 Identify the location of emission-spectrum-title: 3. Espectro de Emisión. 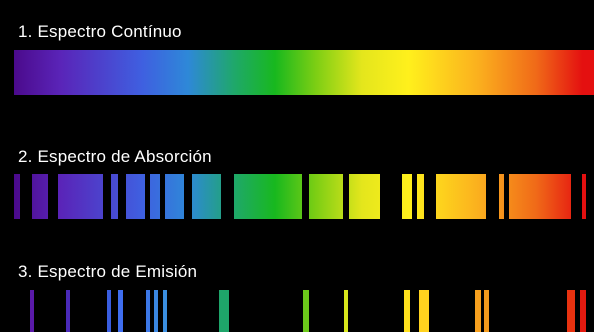
(108, 271).